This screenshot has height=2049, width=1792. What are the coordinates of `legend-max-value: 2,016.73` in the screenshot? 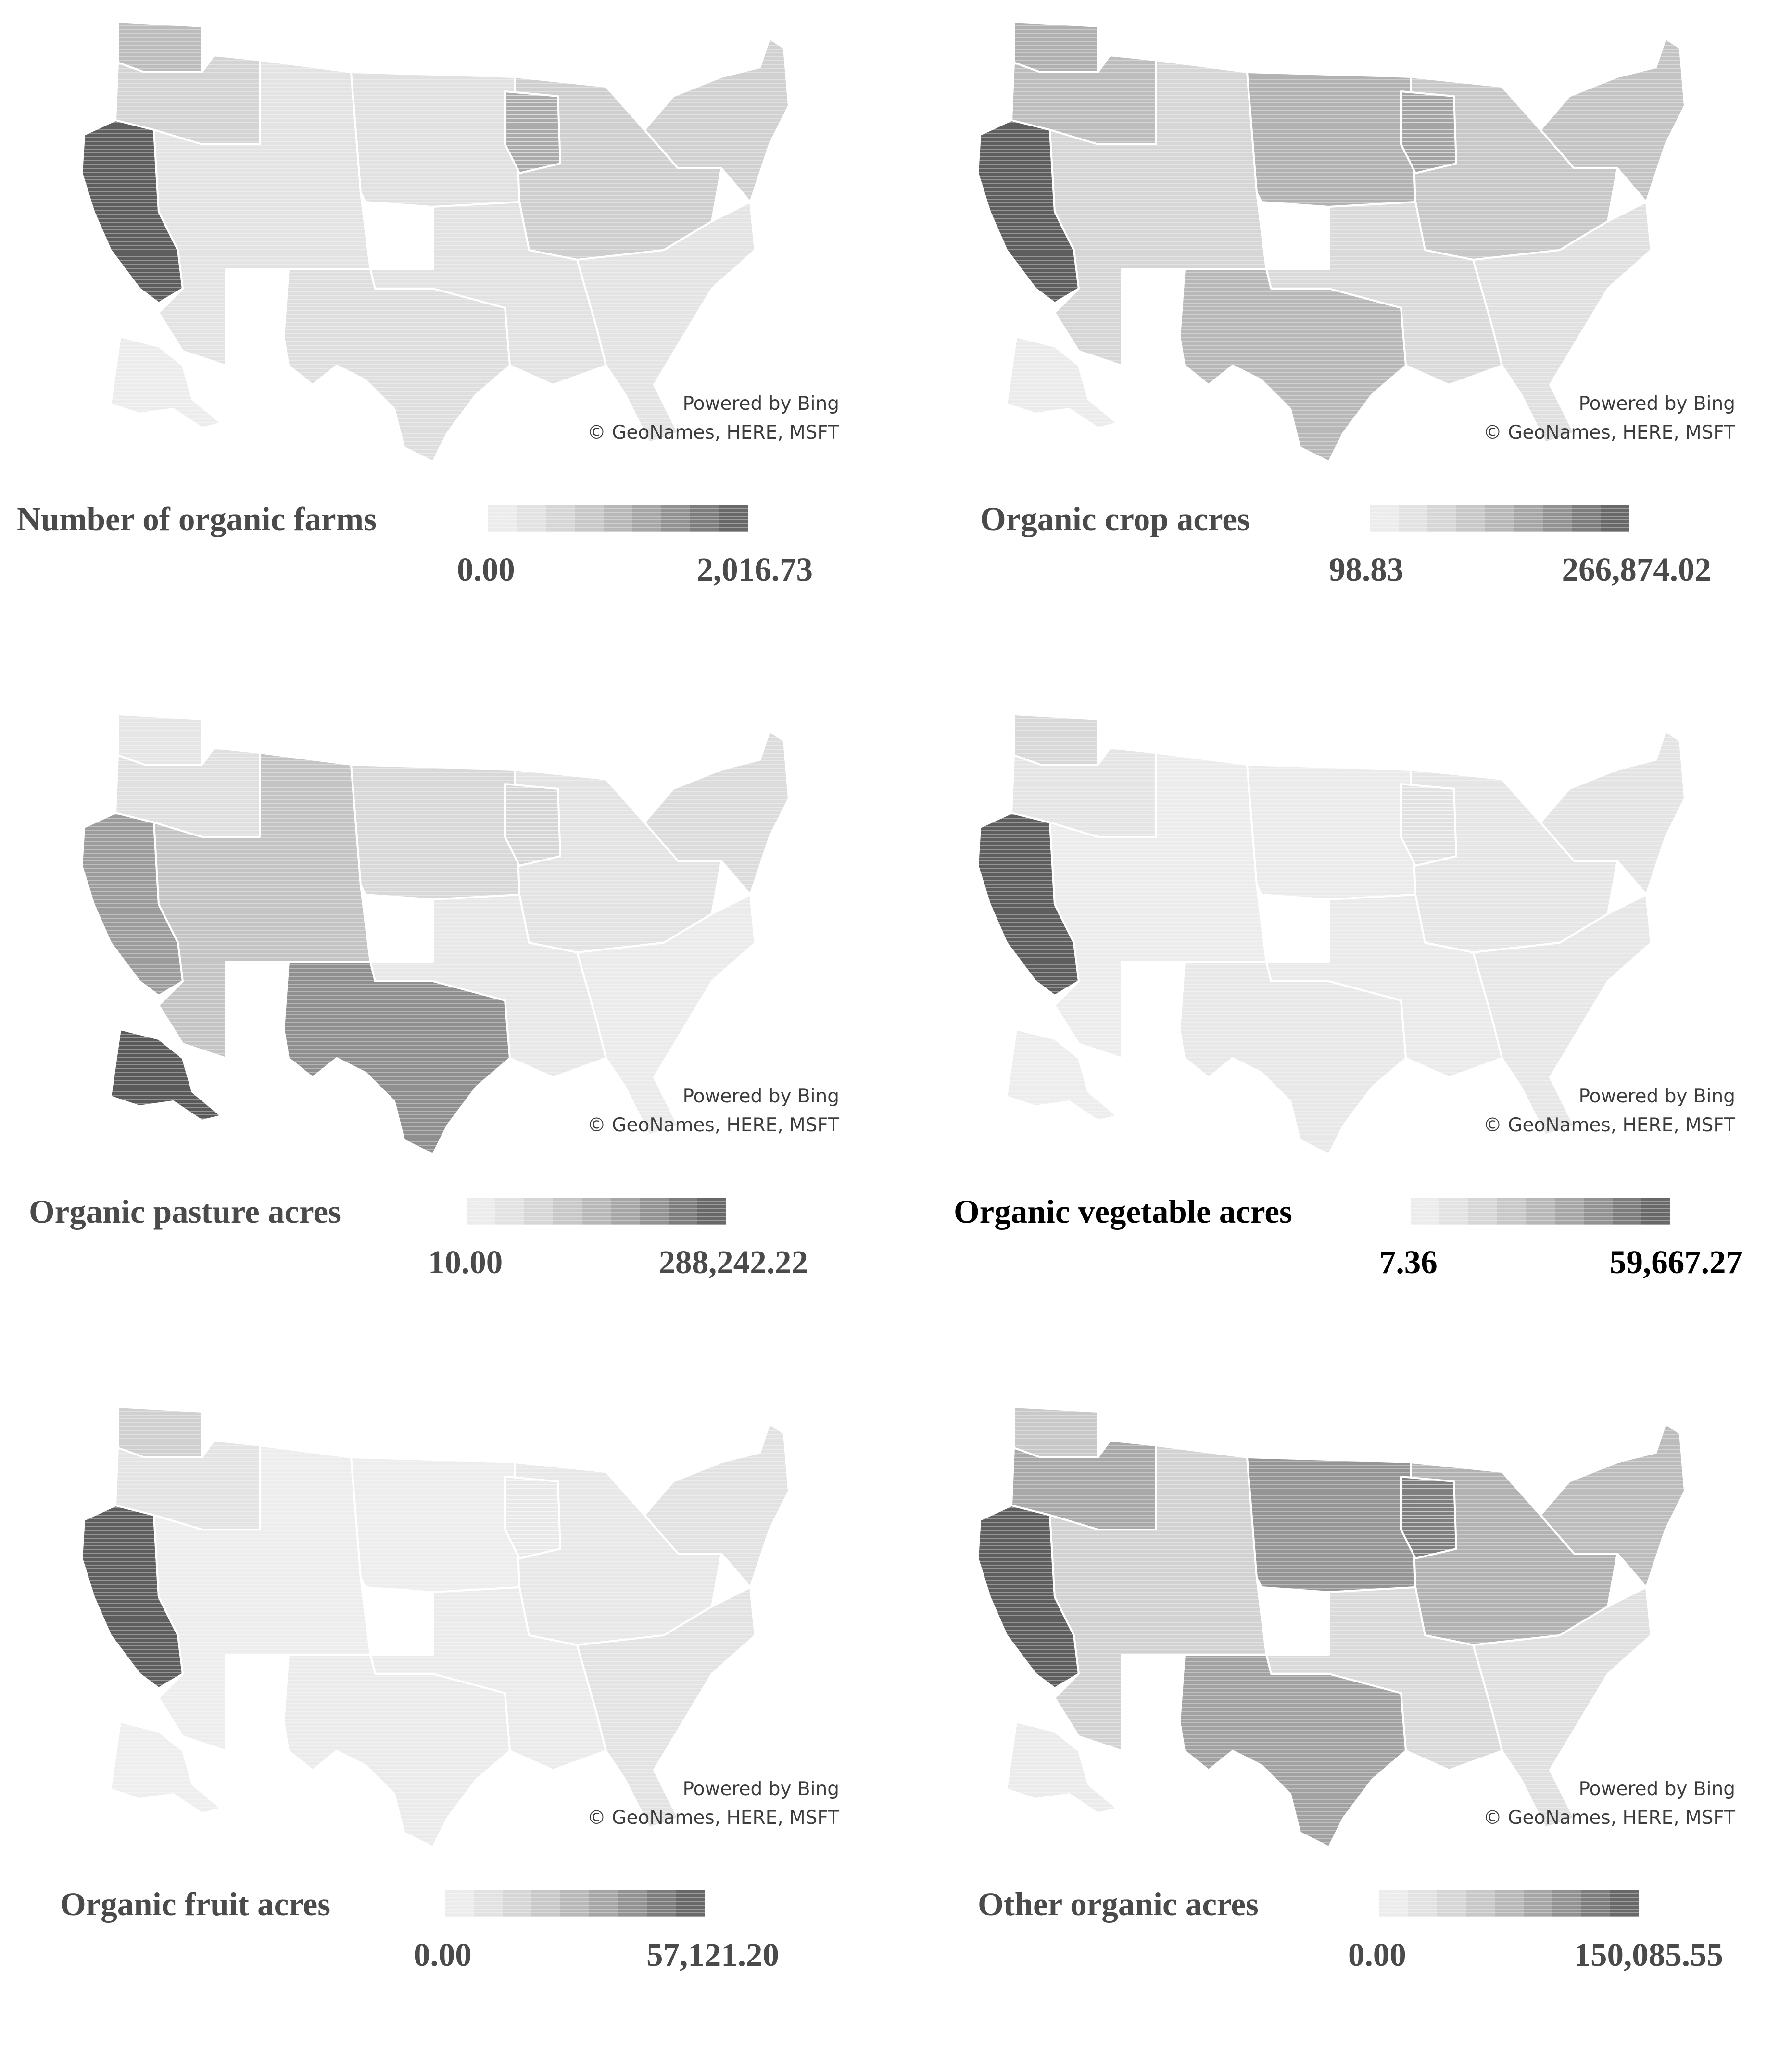 It's located at (755, 569).